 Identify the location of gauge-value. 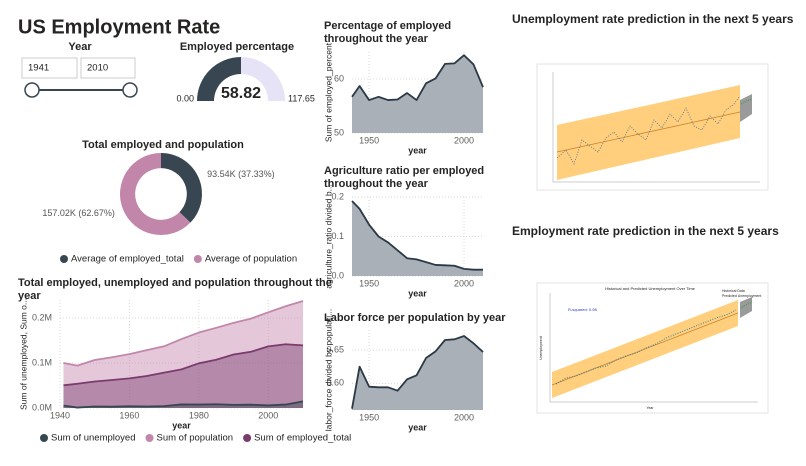
(219, 79).